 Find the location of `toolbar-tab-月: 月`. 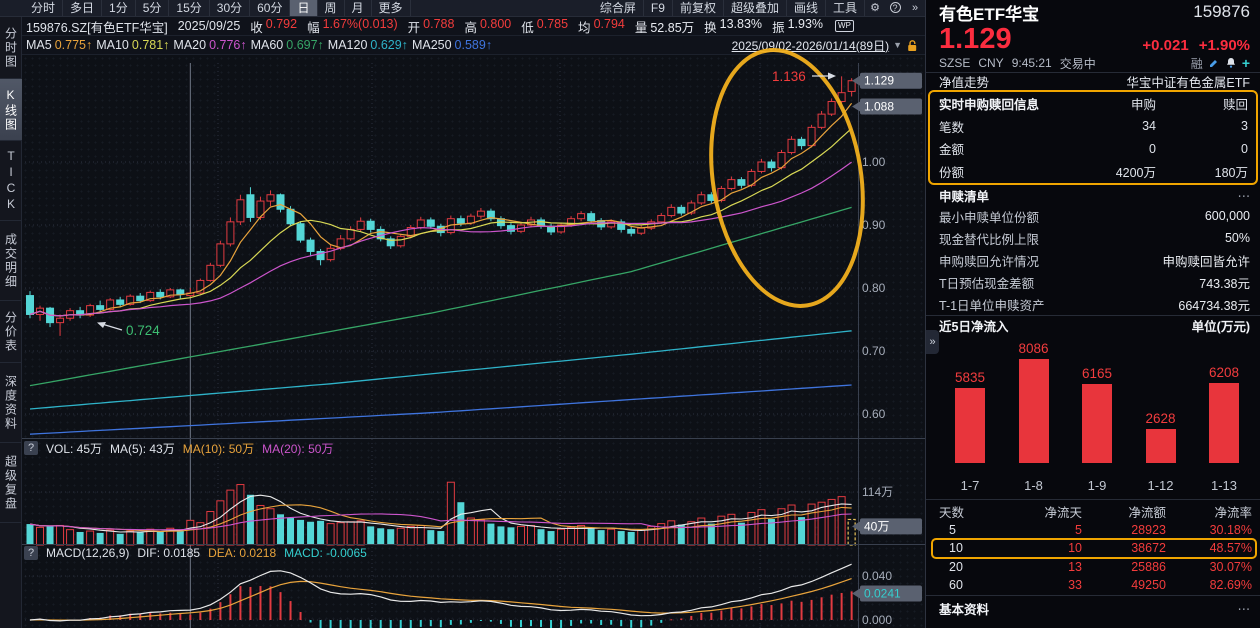

toolbar-tab-月: 月 is located at coordinates (358, 8).